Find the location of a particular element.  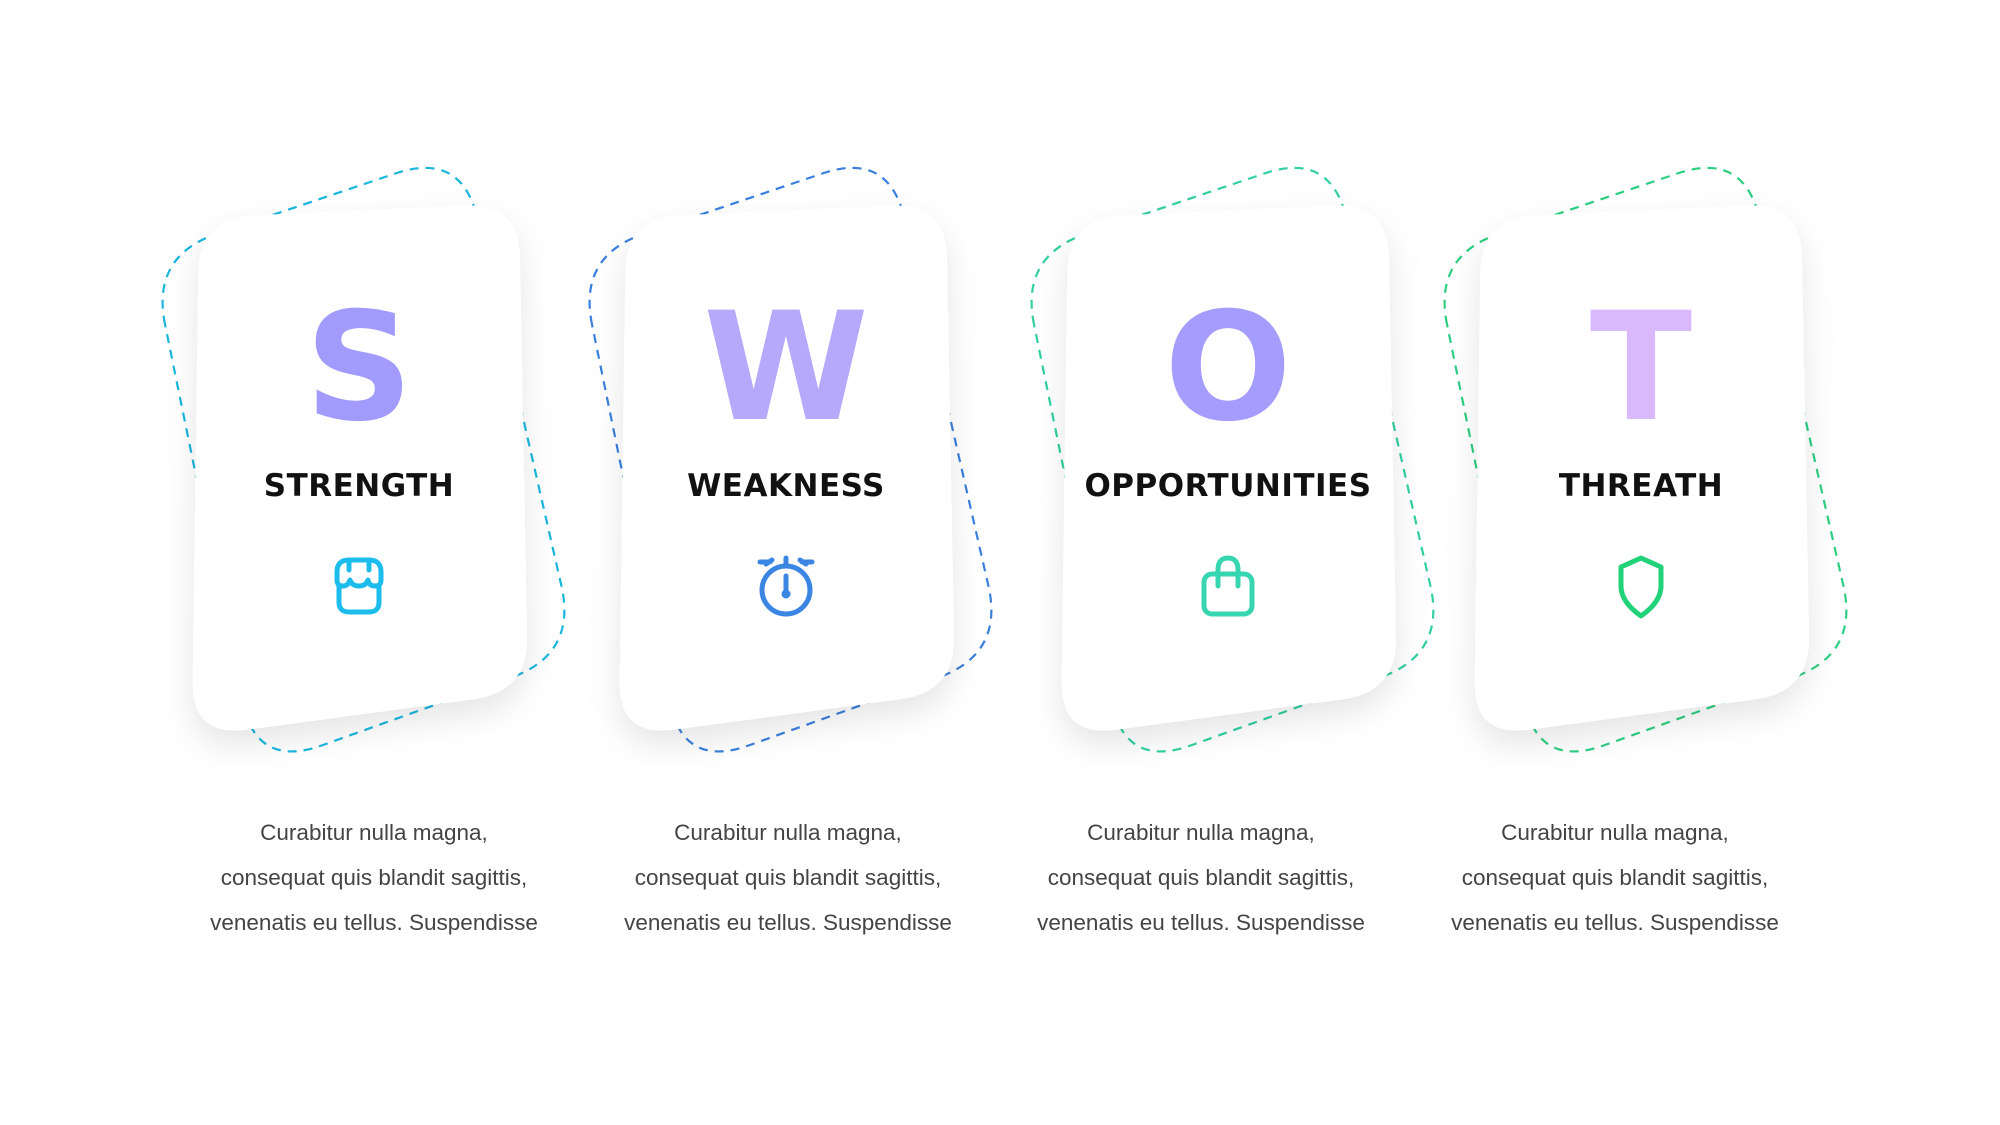

card-title: OPPORTUNITIES is located at coordinates (1228, 486).